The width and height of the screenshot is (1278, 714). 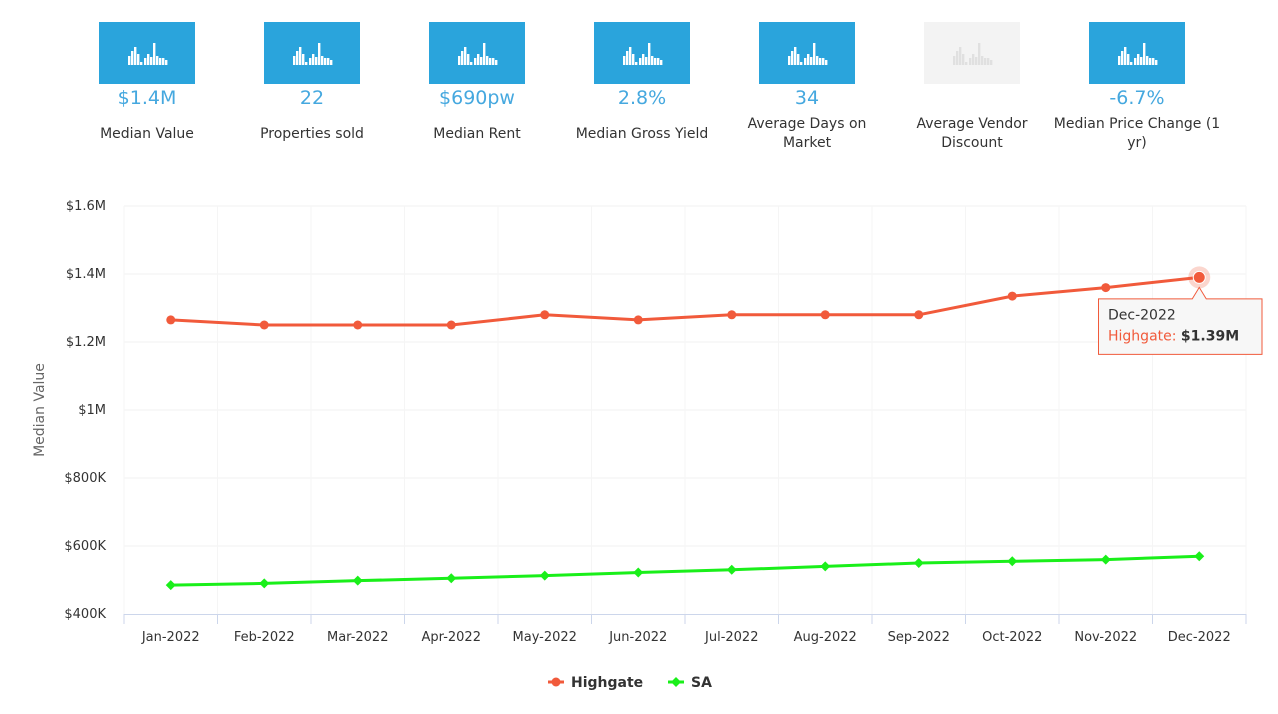 I want to click on y-axis-title: Median Value, so click(x=40, y=410).